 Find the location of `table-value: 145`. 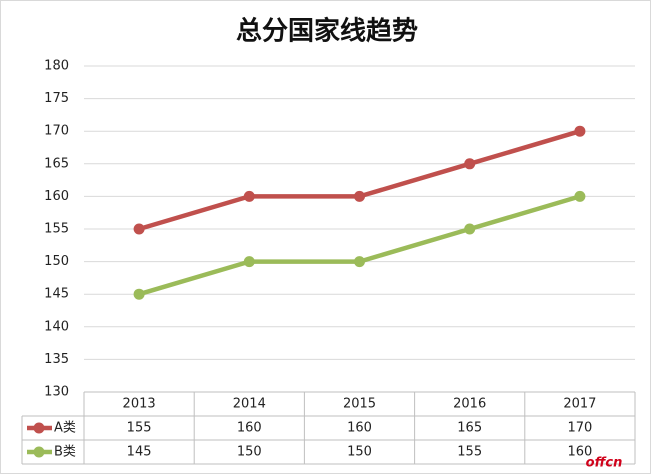

table-value: 145 is located at coordinates (139, 452).